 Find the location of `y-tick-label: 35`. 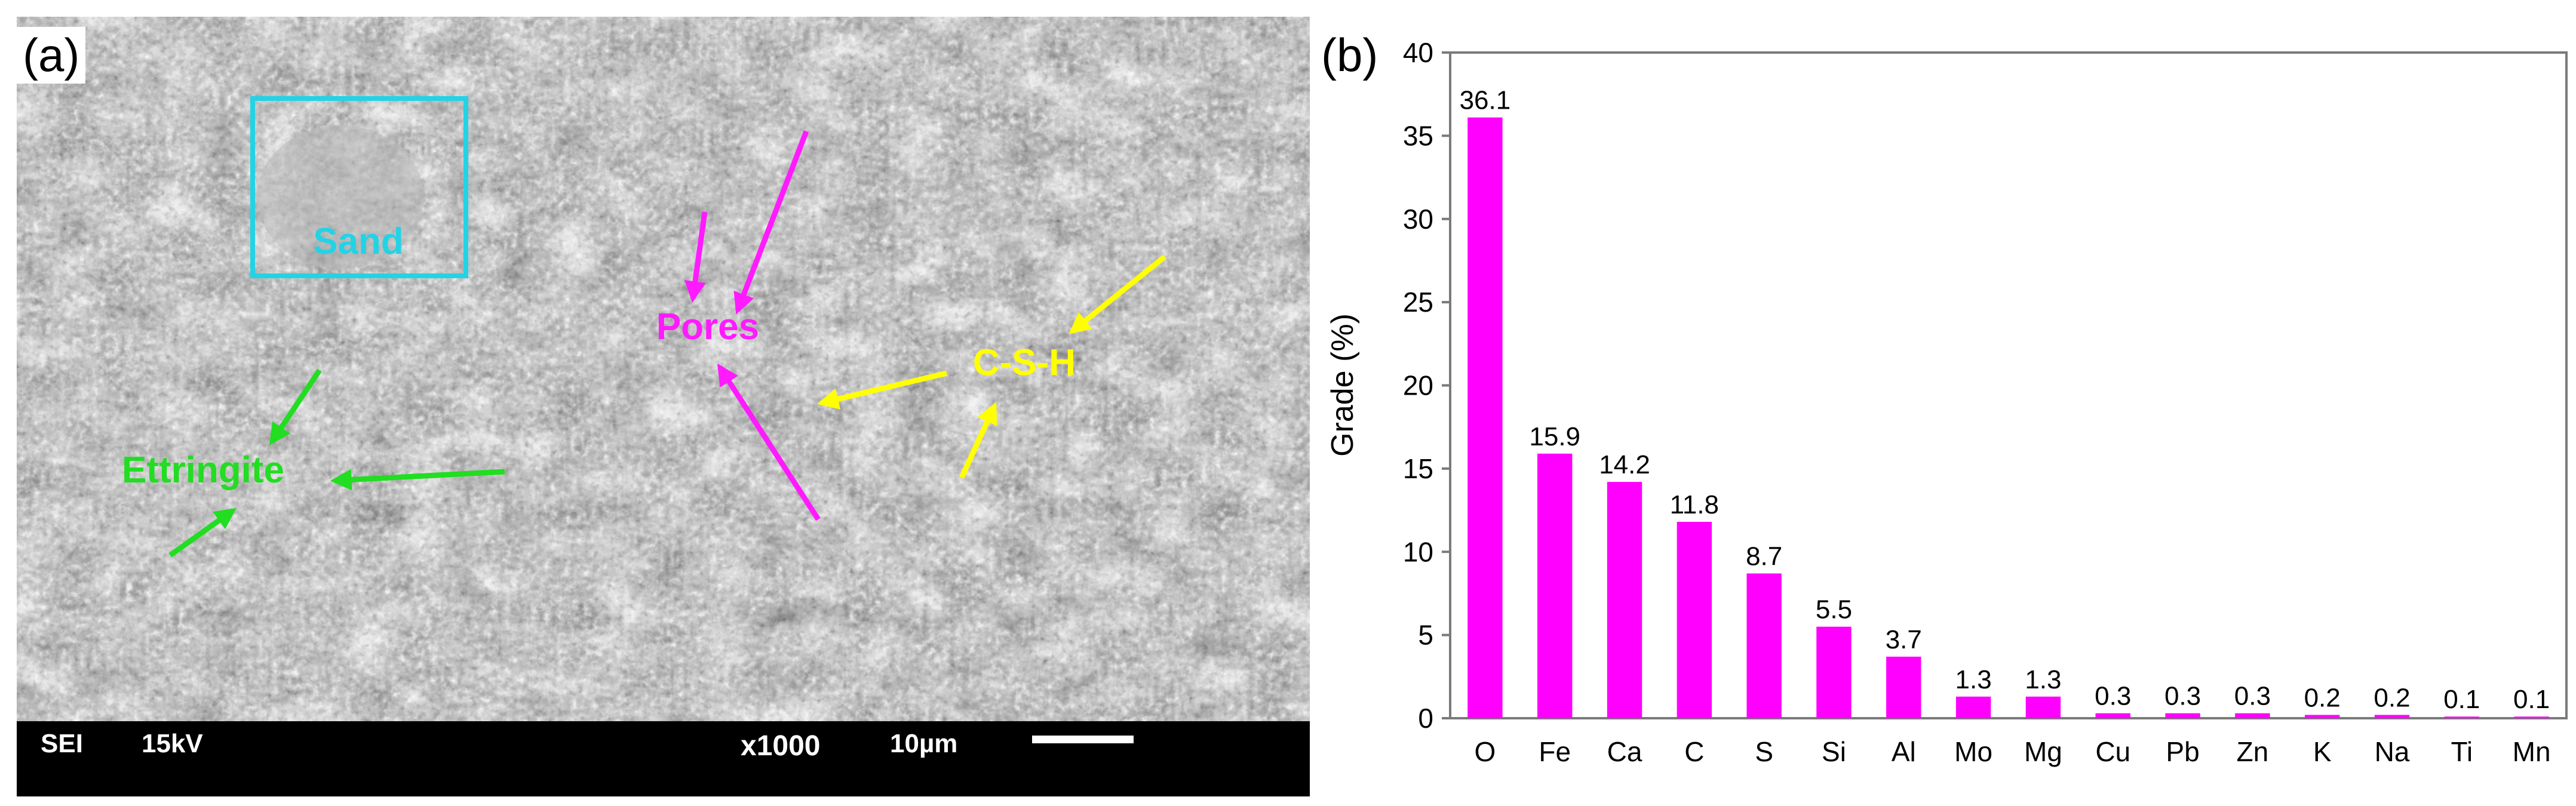

y-tick-label: 35 is located at coordinates (1418, 135).